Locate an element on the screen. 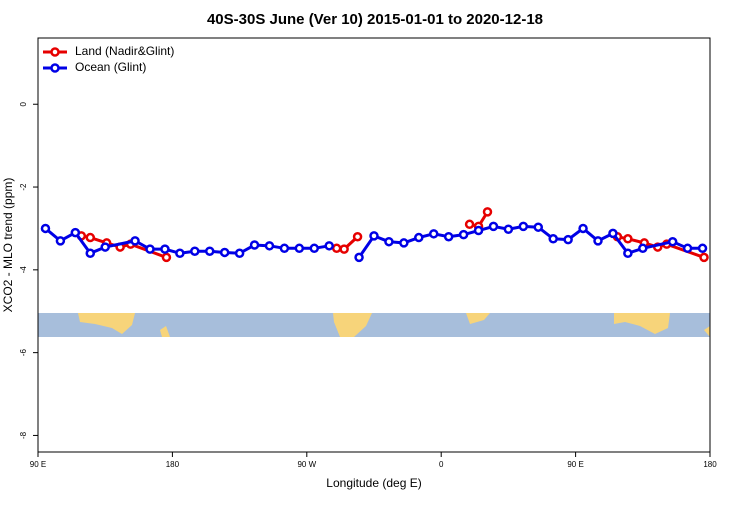 The height and width of the screenshot is (505, 750). y-tick-label: -8 is located at coordinates (23, 435).